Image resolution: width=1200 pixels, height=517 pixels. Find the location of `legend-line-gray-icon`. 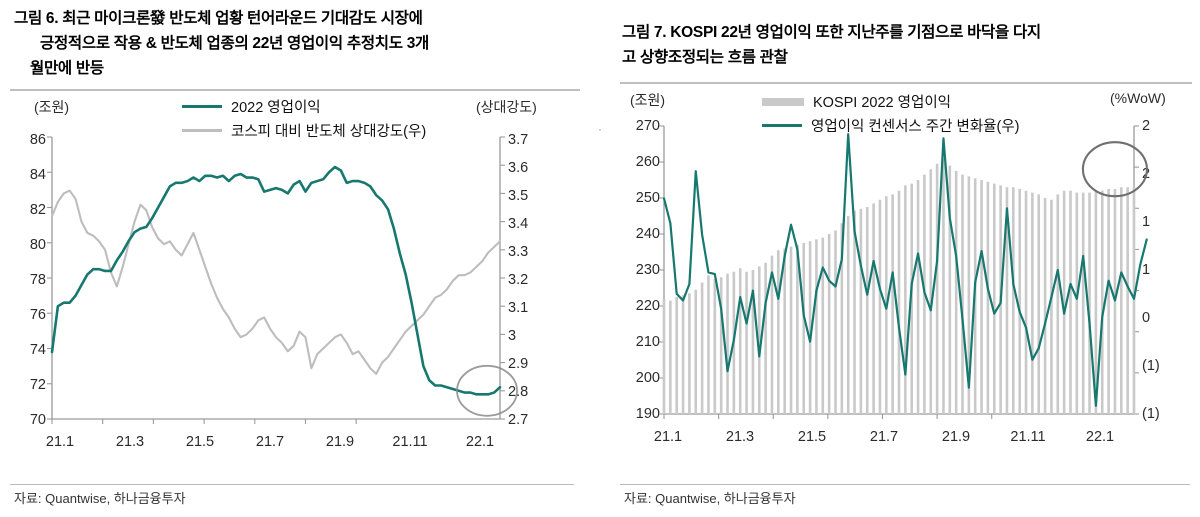

legend-line-gray-icon is located at coordinates (202, 131).